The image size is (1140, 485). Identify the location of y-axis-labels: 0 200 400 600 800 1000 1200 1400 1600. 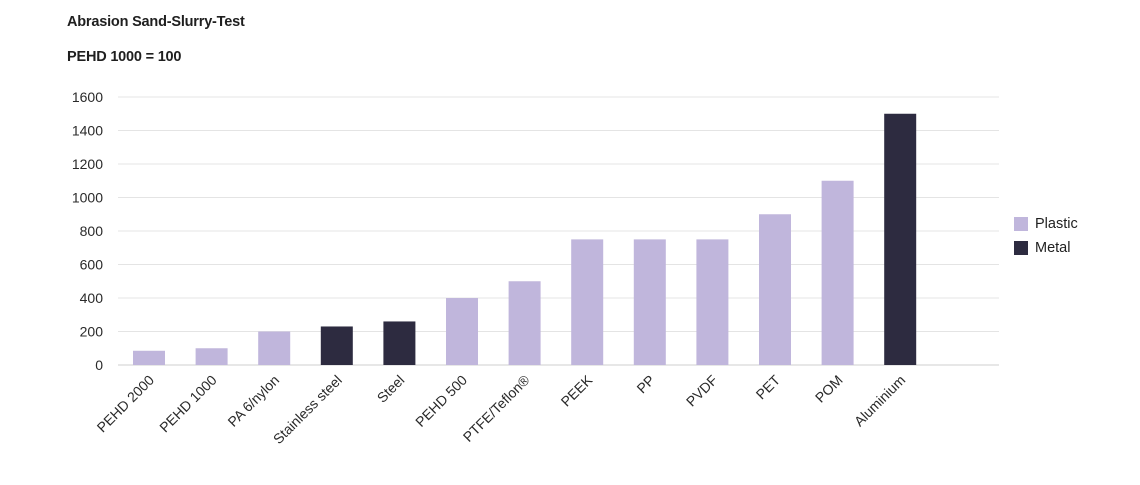
(87, 231).